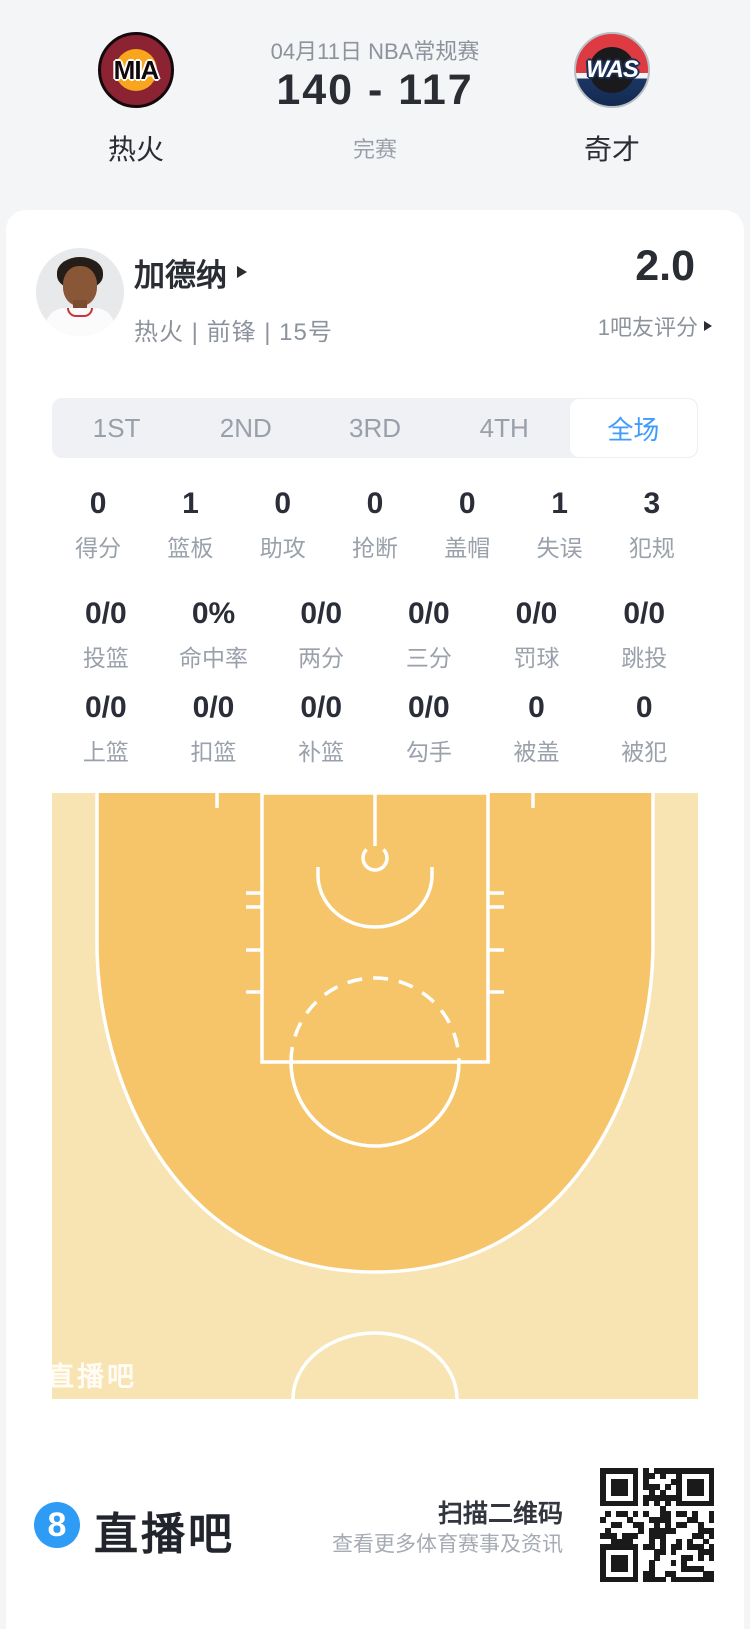  What do you see at coordinates (652, 503) in the screenshot?
I see `stat-value: 3` at bounding box center [652, 503].